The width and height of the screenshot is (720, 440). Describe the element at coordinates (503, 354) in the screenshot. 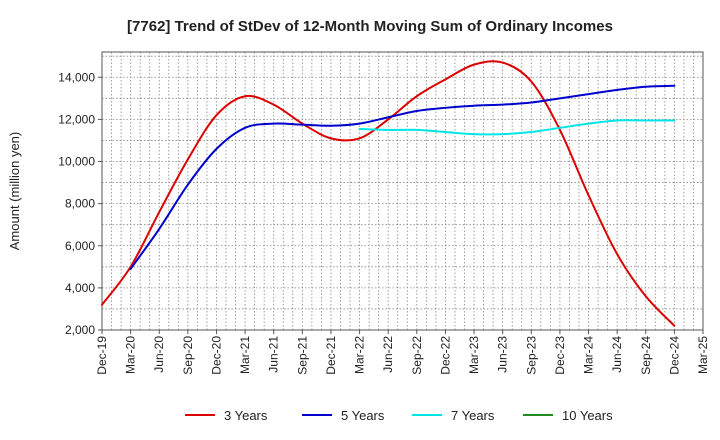

I see `x-tick-label: Jun-23` at that location.